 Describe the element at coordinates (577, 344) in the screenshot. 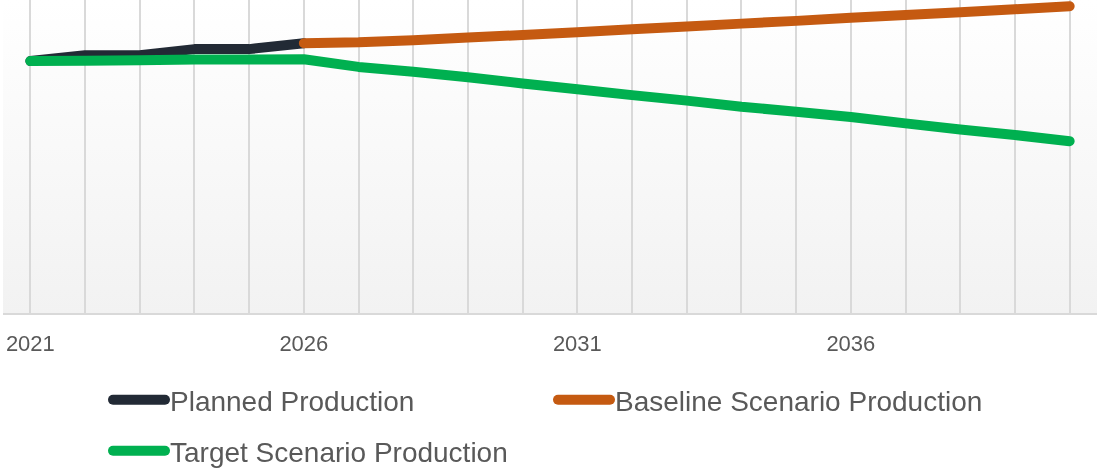

I see `x-tick-label: 2031` at that location.